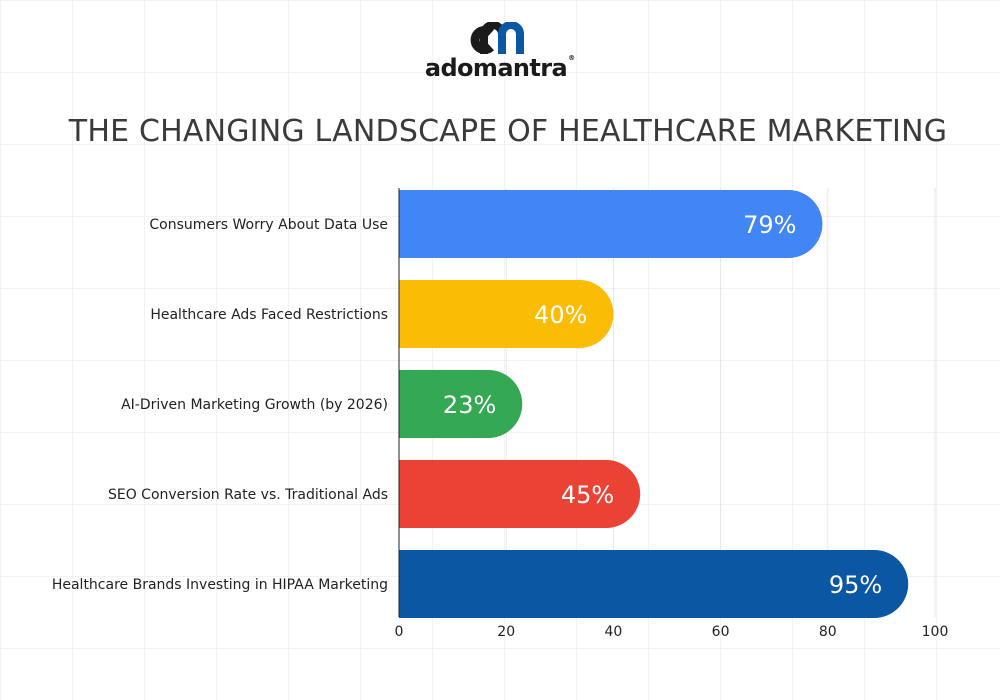 The height and width of the screenshot is (700, 1000). I want to click on category-label: Consumers Worry About Data Use, so click(268, 225).